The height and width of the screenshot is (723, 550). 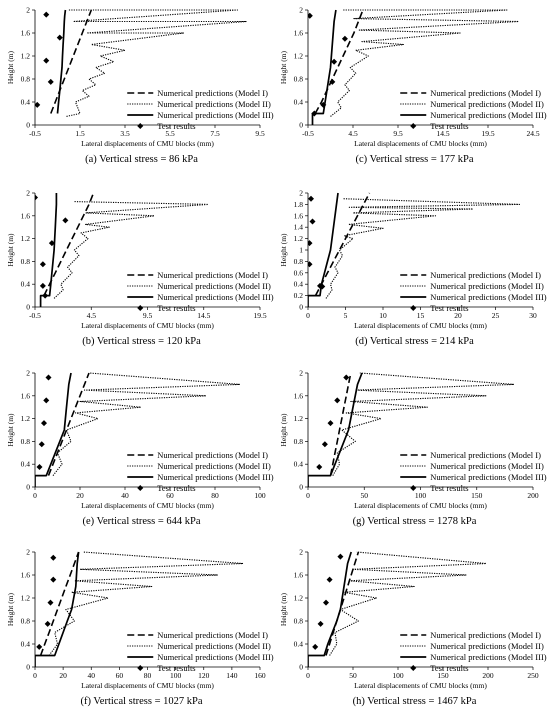 What do you see at coordinates (260, 675) in the screenshot?
I see `x-tick-label: 160` at bounding box center [260, 675].